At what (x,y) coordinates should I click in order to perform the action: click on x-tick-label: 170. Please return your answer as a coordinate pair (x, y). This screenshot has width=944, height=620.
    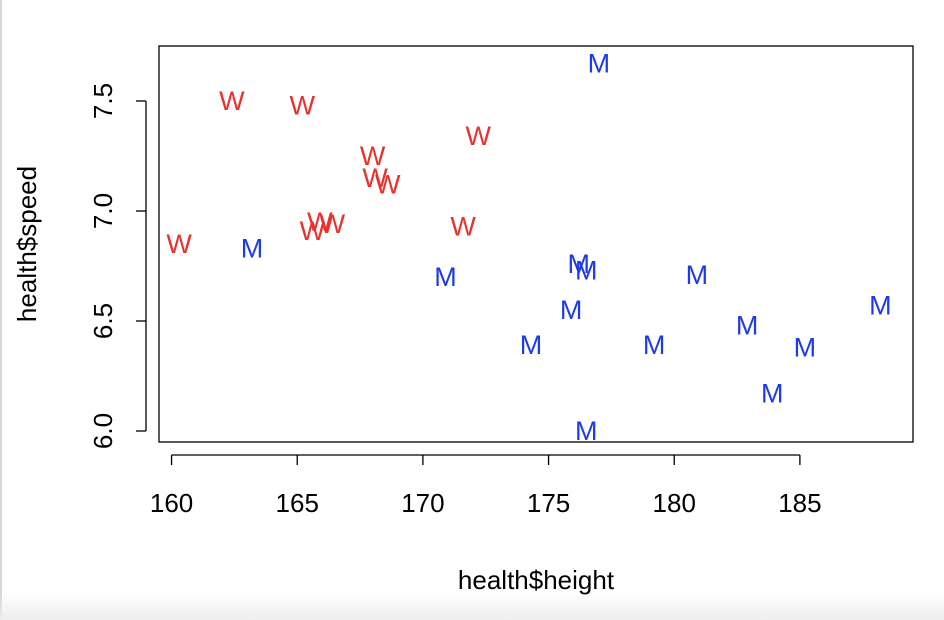
    Looking at the image, I should click on (422, 503).